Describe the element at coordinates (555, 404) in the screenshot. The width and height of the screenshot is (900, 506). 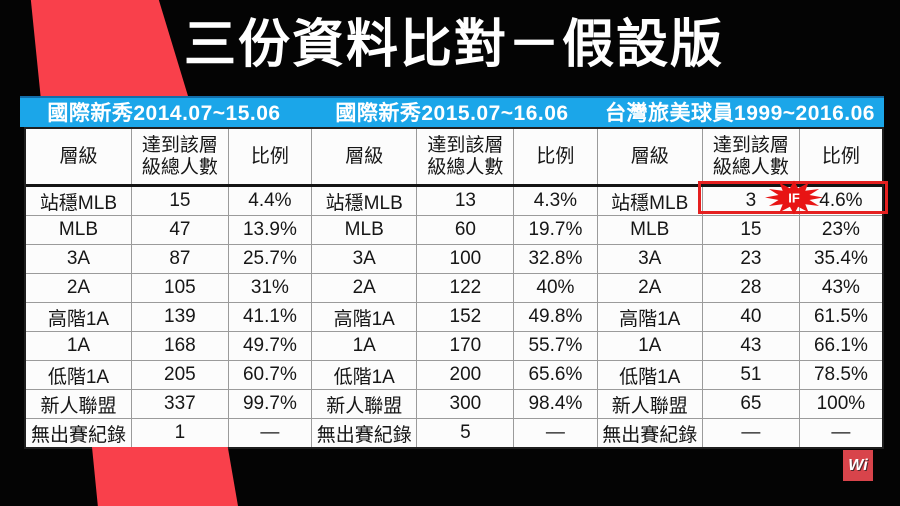
I see `table-cell: 98.4%` at that location.